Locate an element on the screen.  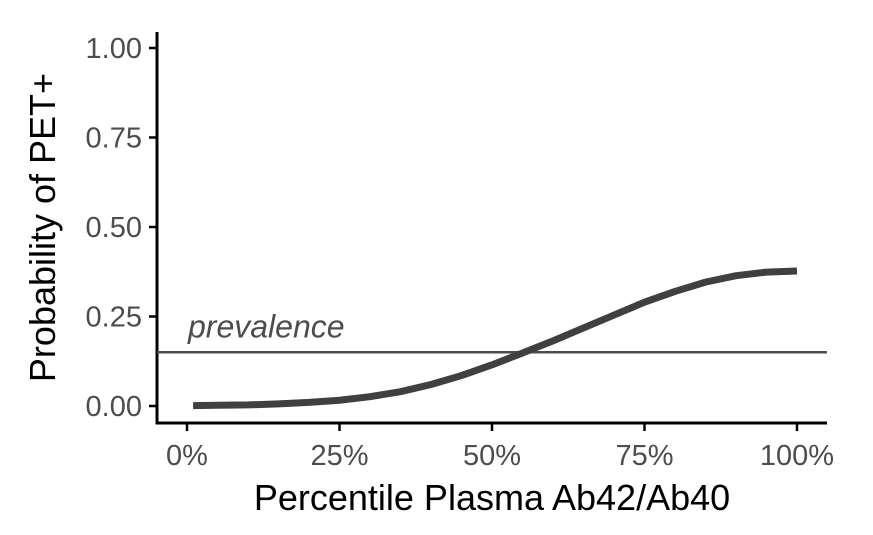
x-ticks-group: 0% 25% 50% 75% 100% is located at coordinates (500, 447).